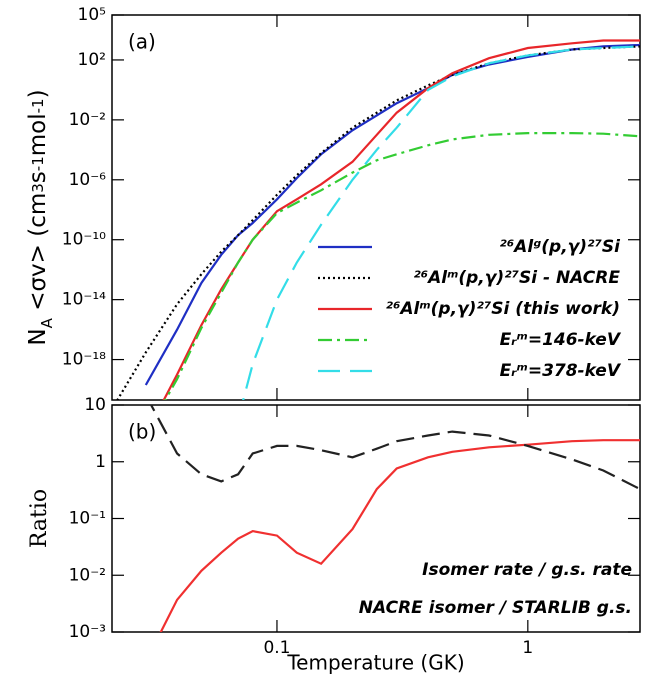 This screenshot has width=657, height=680. I want to click on y-axis-label-part: s, so click(38, 177).